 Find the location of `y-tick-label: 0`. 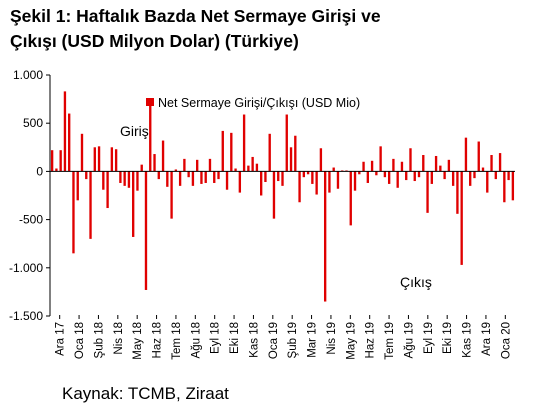

y-tick-label: 0 is located at coordinates (39, 171).